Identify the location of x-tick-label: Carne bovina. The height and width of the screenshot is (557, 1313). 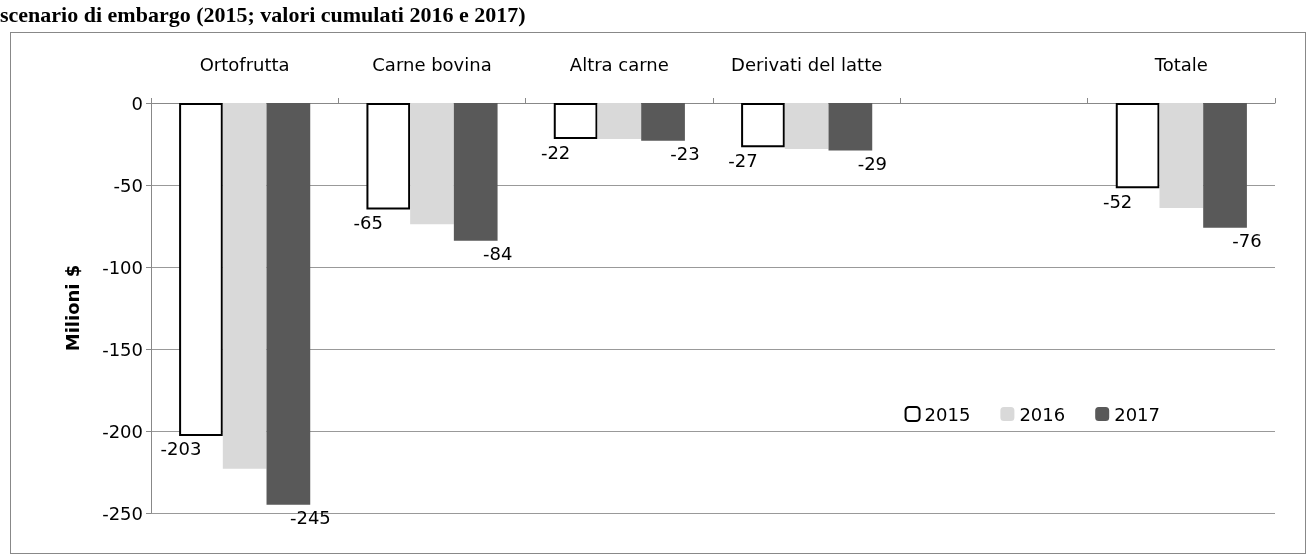
(432, 64).